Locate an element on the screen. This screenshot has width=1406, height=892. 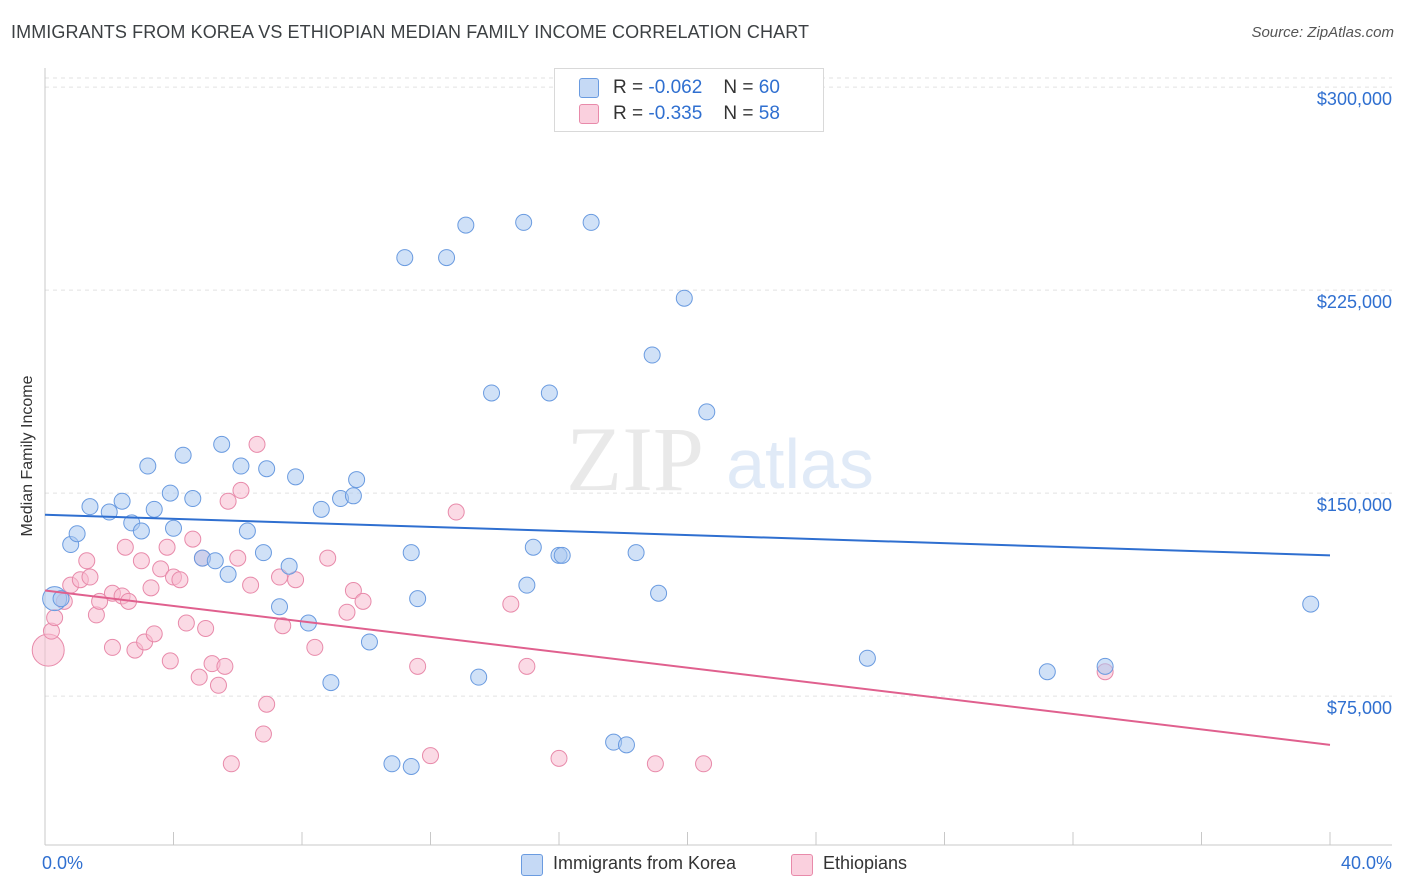
legend-ethiopia-r: -0.335 is located at coordinates (675, 113).